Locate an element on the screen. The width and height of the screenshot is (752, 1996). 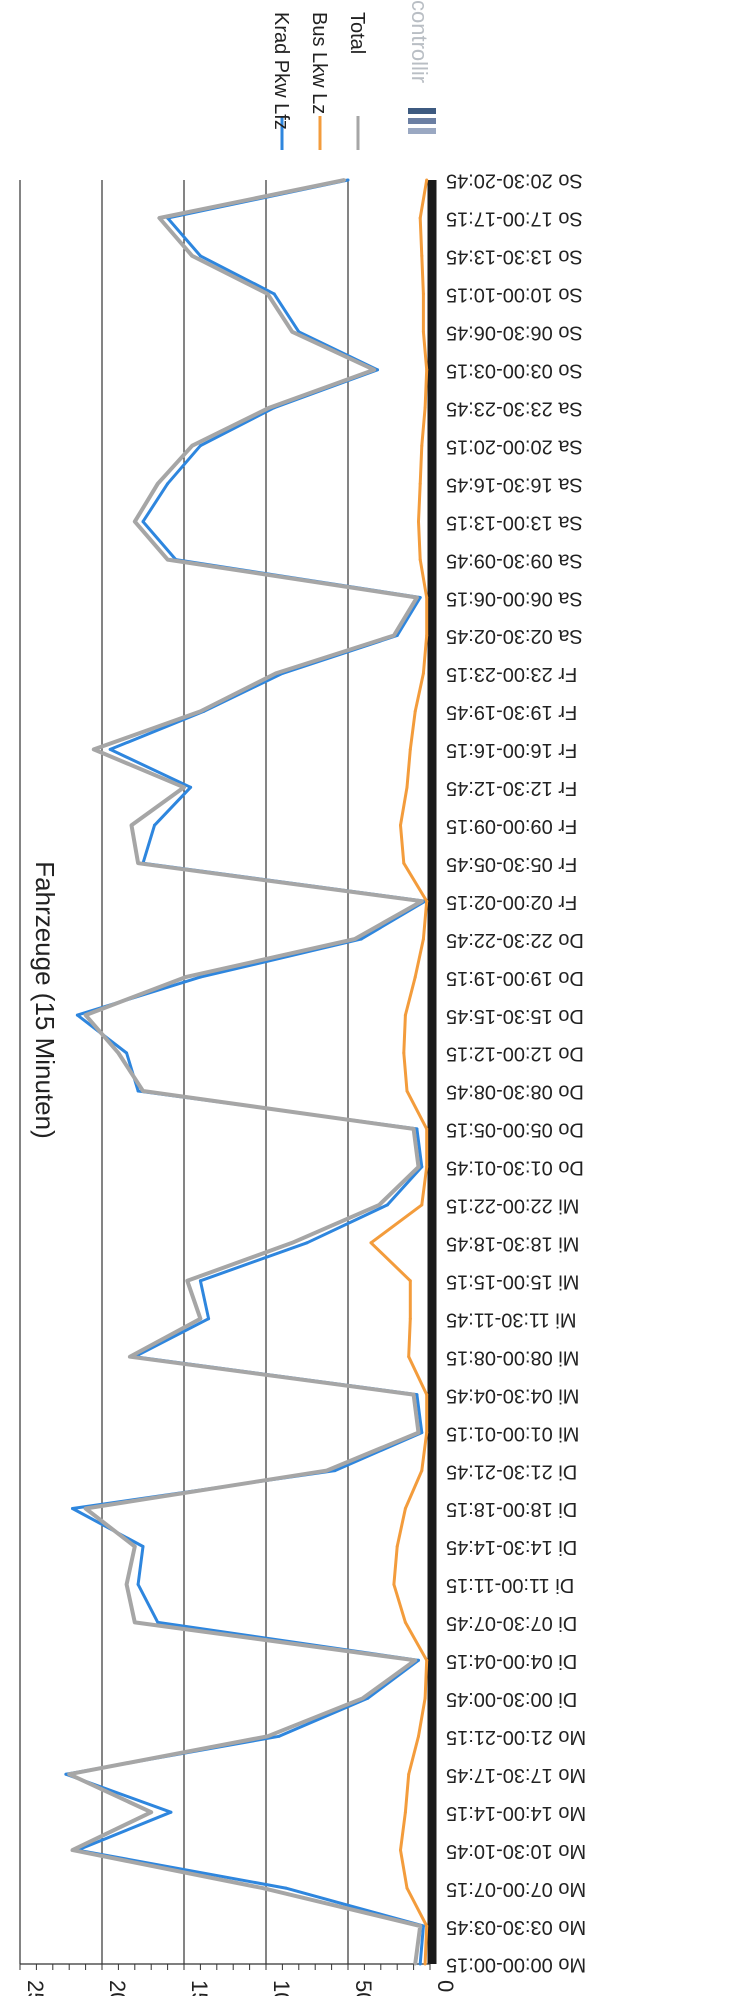
brand-logo: controllir is located at coordinates (421, 67).